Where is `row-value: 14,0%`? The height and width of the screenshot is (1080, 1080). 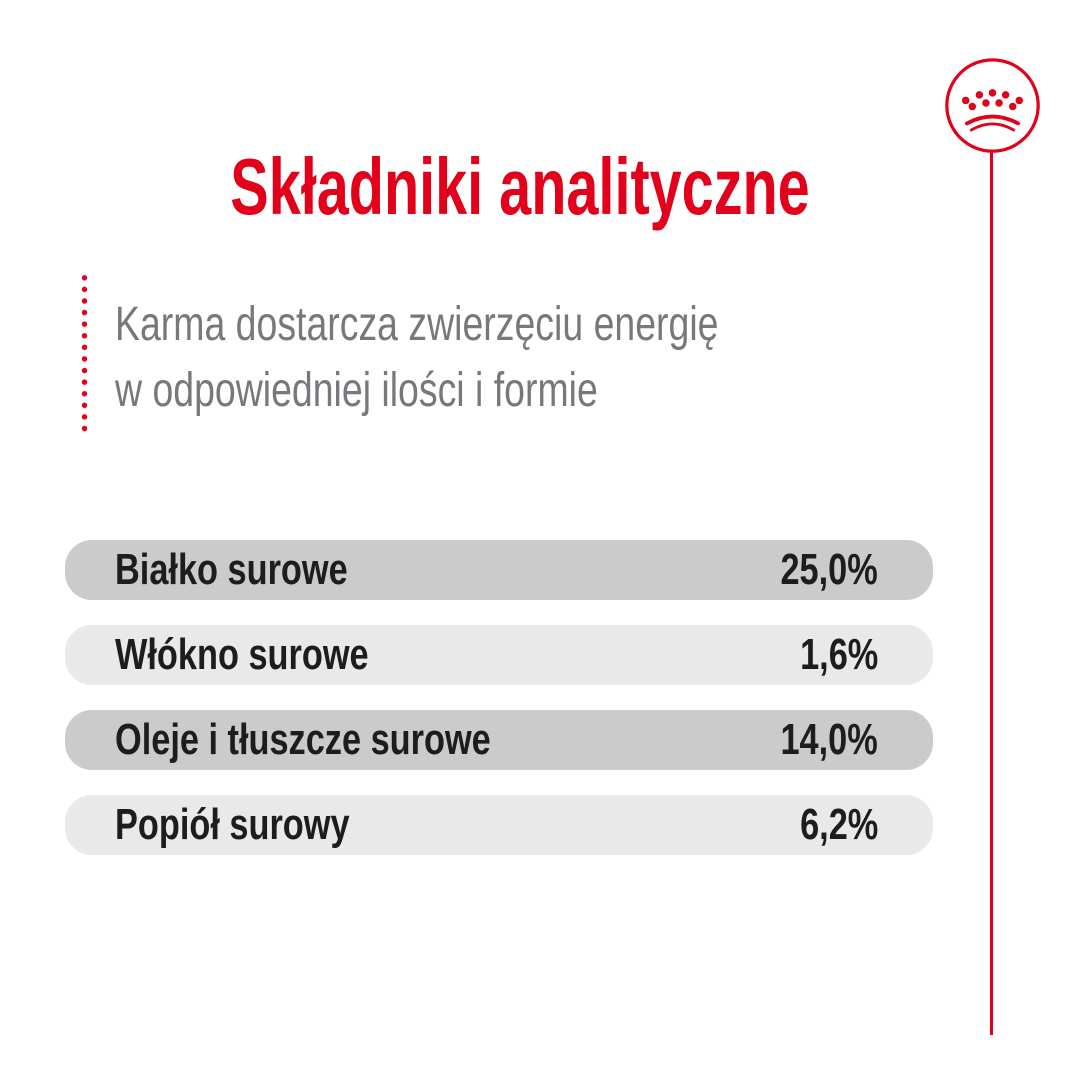
row-value: 14,0% is located at coordinates (829, 739).